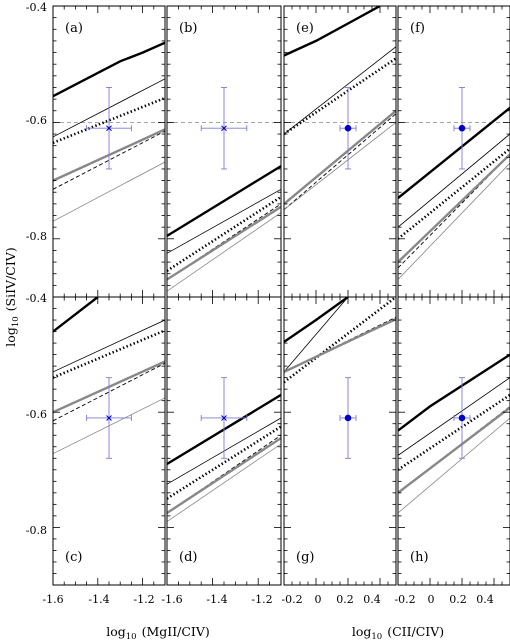 The image size is (510, 642). What do you see at coordinates (158, 633) in the screenshot?
I see `x-axis-title-left: log10 (MgII/CIV)` at bounding box center [158, 633].